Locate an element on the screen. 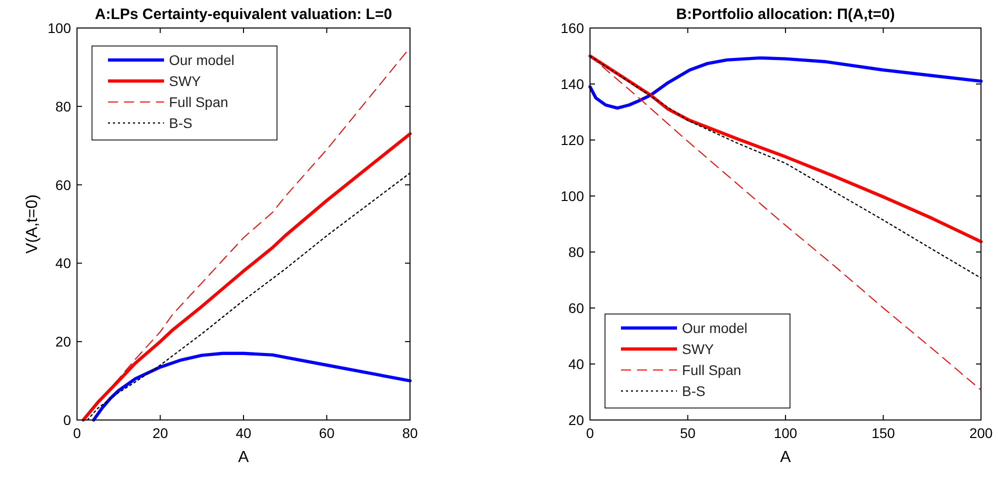 The height and width of the screenshot is (481, 998). y-tick-label: 140 is located at coordinates (572, 84).